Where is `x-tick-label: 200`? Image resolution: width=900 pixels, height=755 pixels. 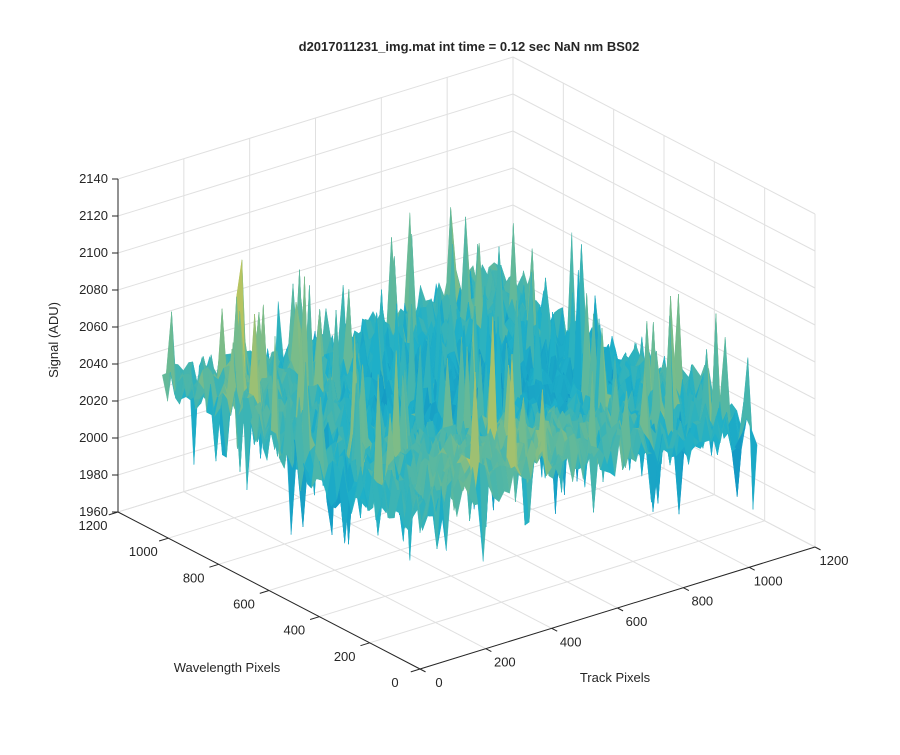 x-tick-label: 200 is located at coordinates (505, 662).